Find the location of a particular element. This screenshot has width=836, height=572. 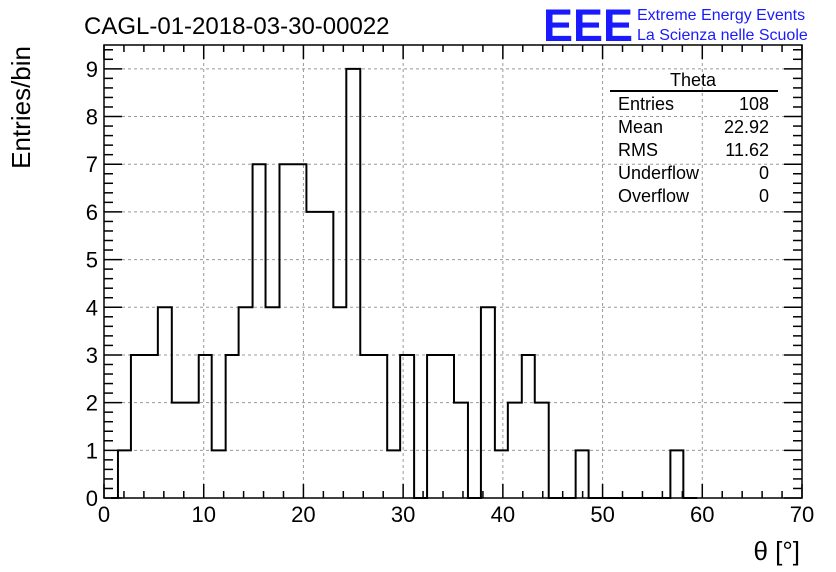

x-tick-label: 20 is located at coordinates (303, 514).